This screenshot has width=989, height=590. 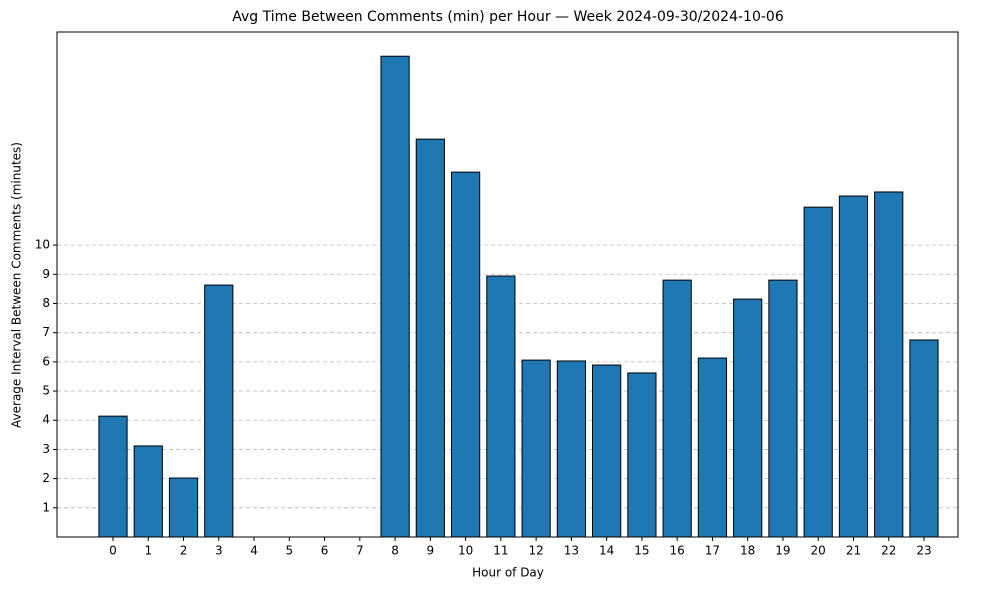 I want to click on x-tick-label: 15, so click(x=641, y=551).